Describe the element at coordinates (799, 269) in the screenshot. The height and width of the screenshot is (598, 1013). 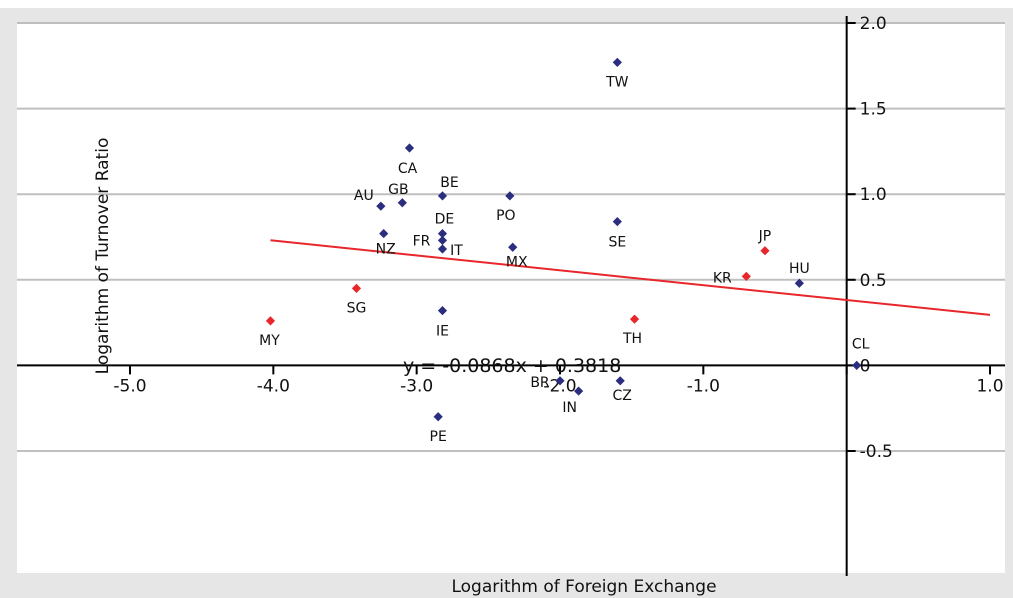
I see `data-label-hu: HU` at that location.